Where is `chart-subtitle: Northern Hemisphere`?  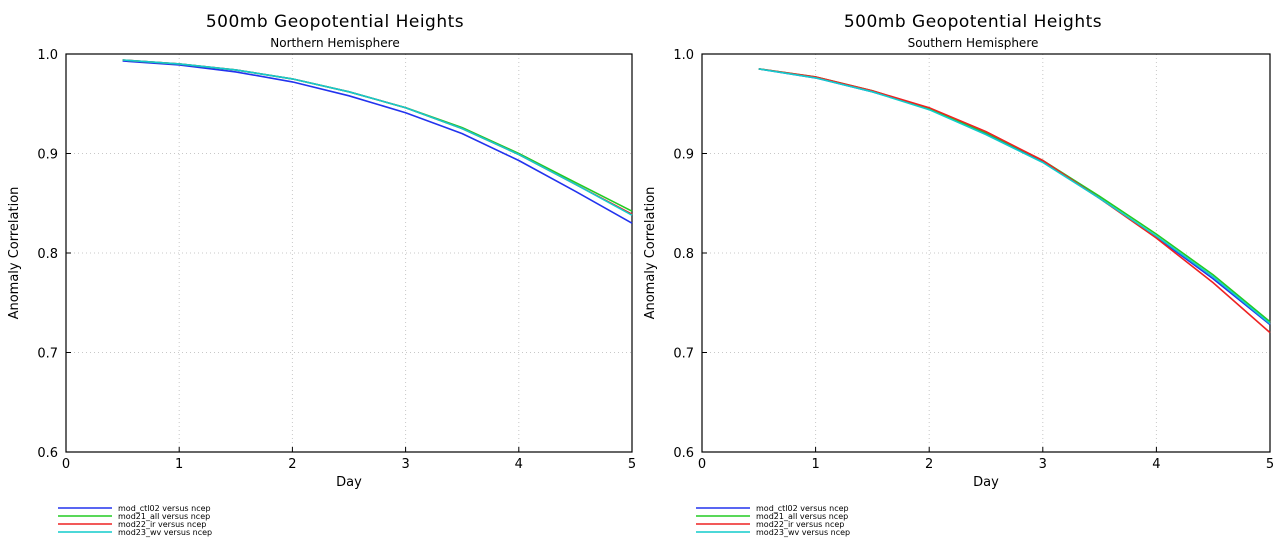 chart-subtitle: Northern Hemisphere is located at coordinates (334, 43).